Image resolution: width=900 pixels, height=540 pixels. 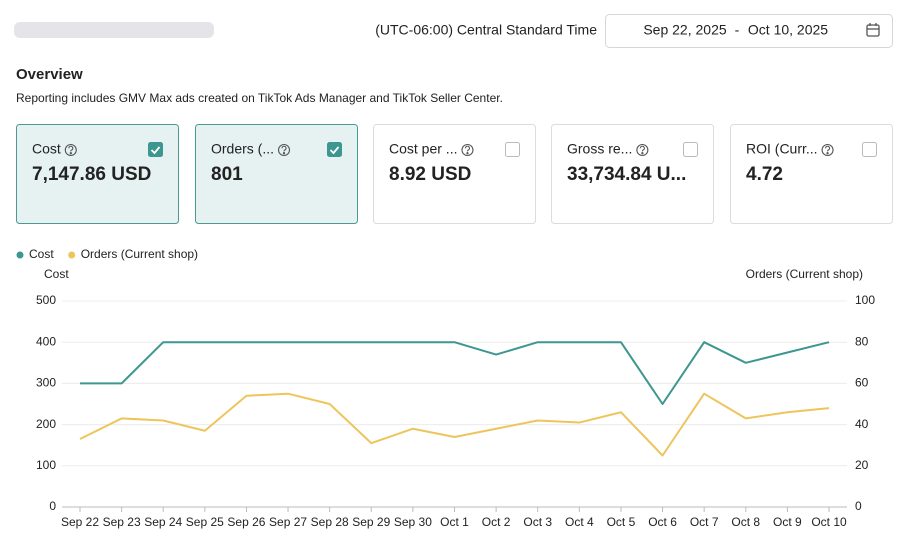 What do you see at coordinates (46, 383) in the screenshot?
I see `y-tick-label: 300` at bounding box center [46, 383].